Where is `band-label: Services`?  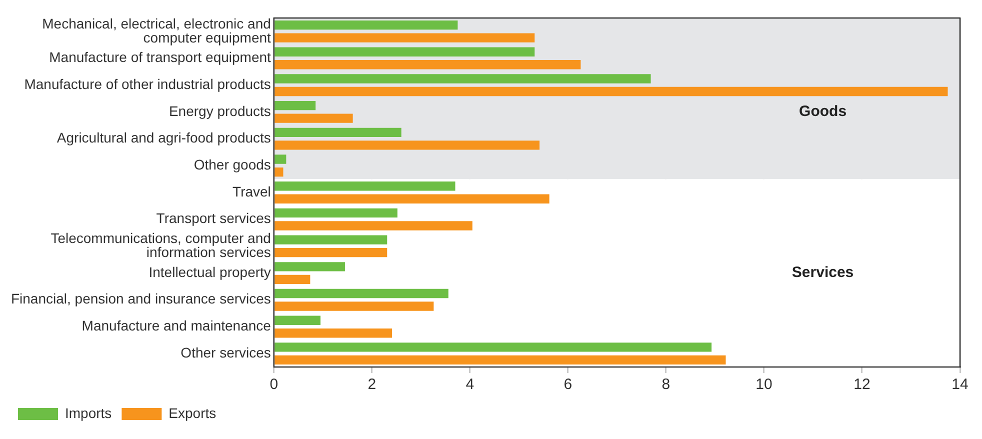
band-label: Services is located at coordinates (823, 273).